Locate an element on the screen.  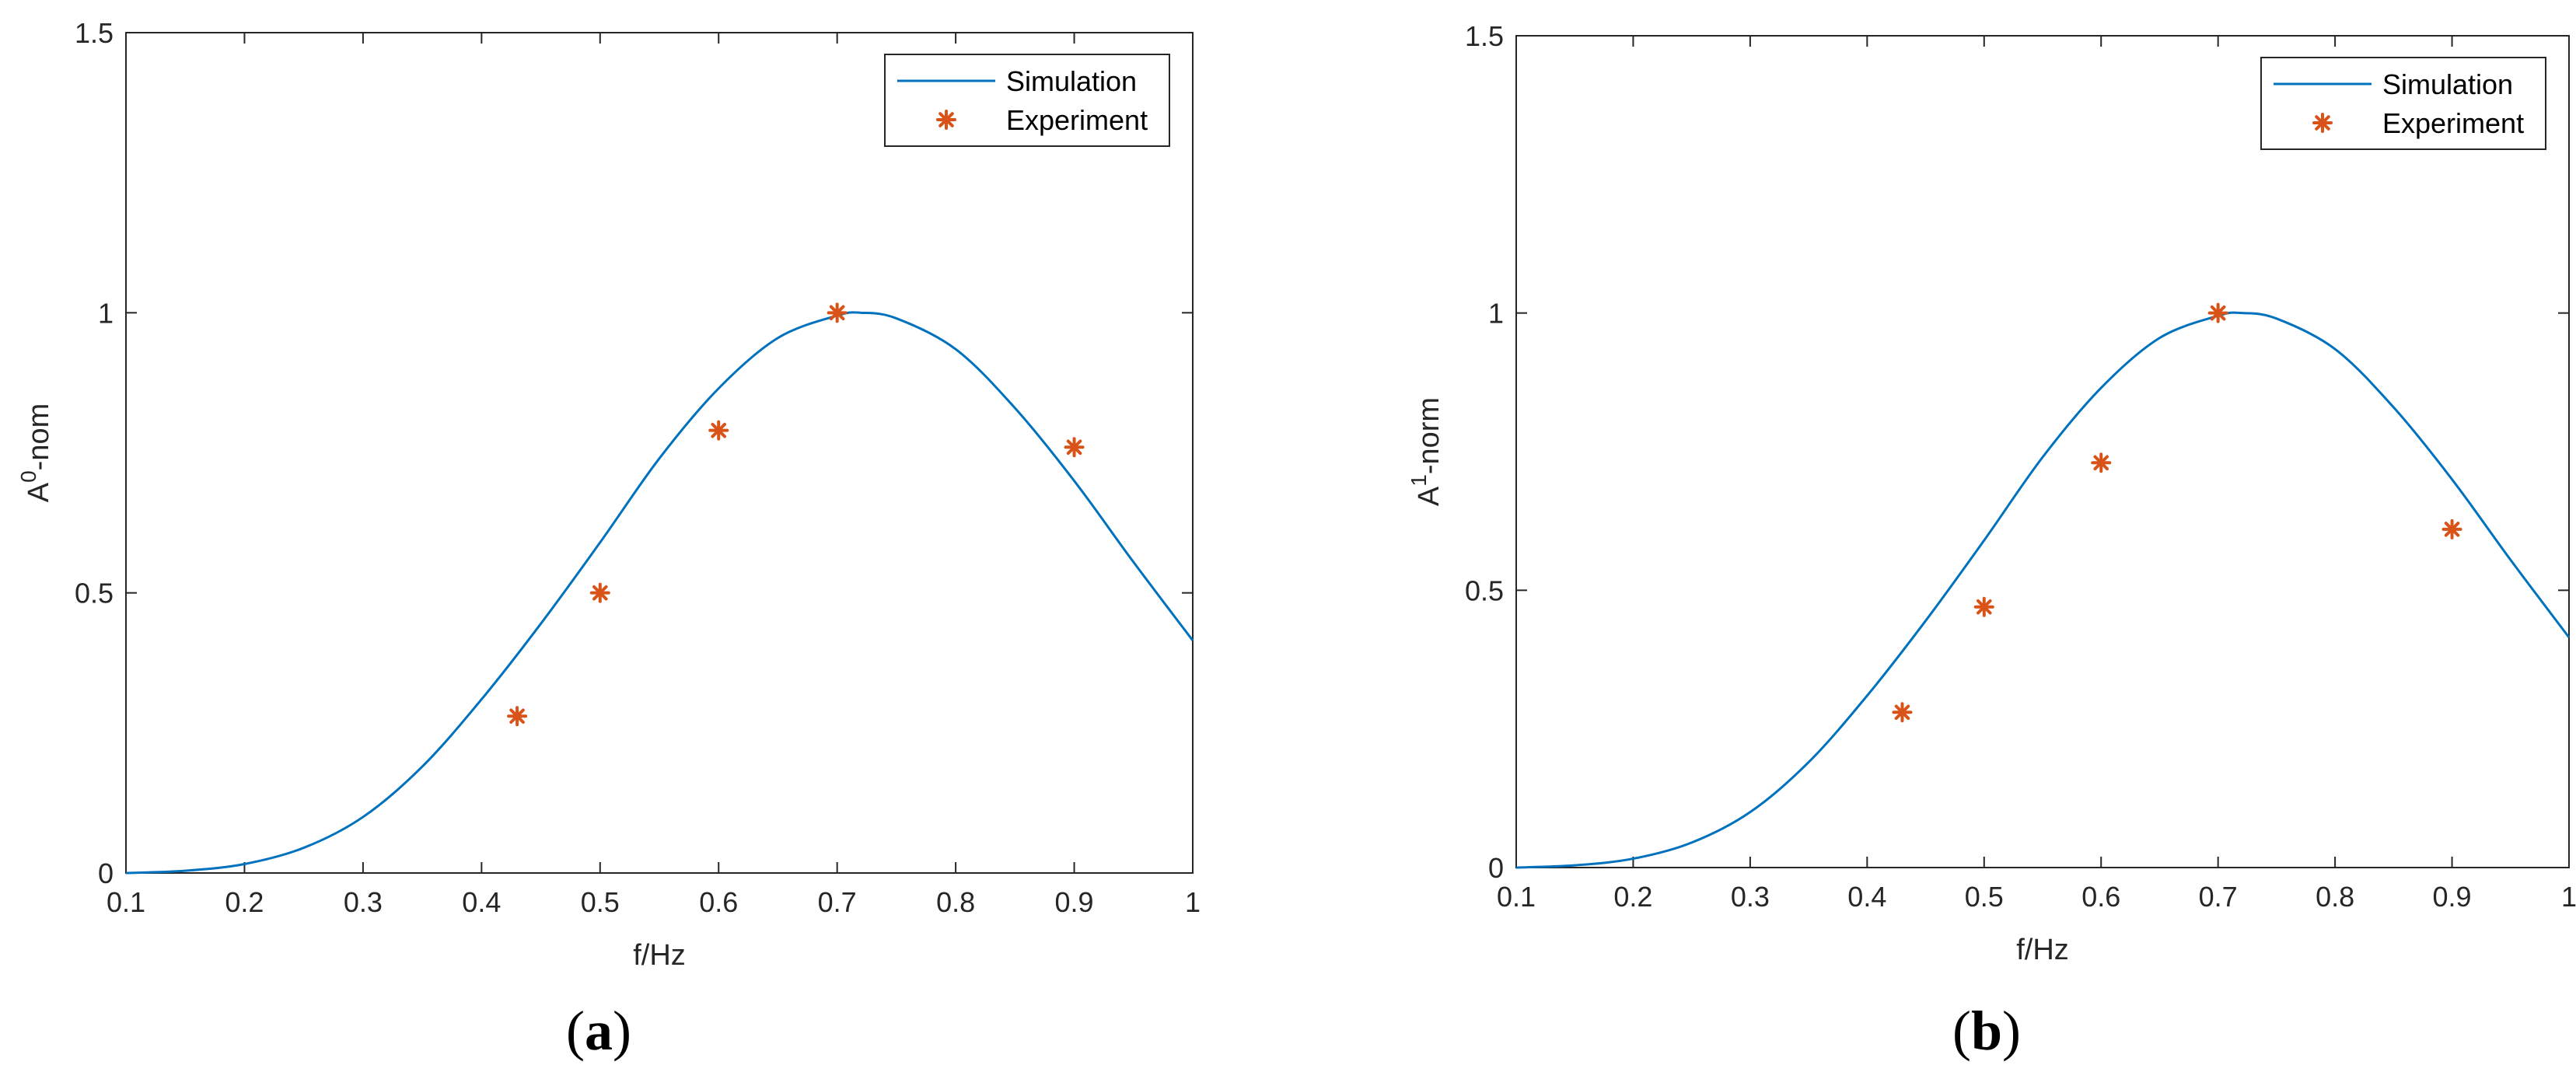
y-axis-label-superscript: 0 is located at coordinates (28, 476).